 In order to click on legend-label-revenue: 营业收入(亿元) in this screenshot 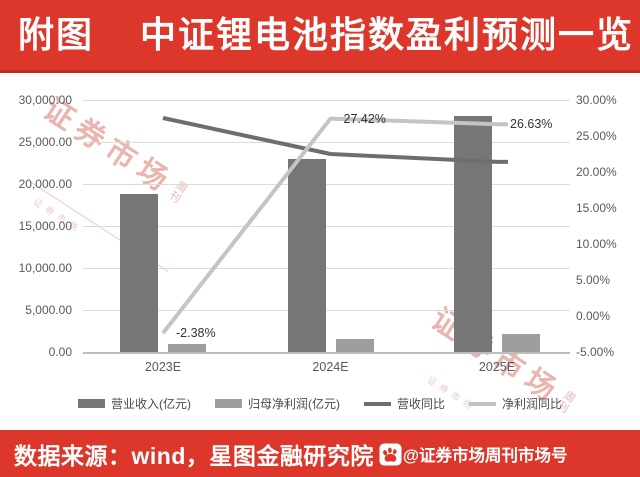, I will do `click(150, 404)`.